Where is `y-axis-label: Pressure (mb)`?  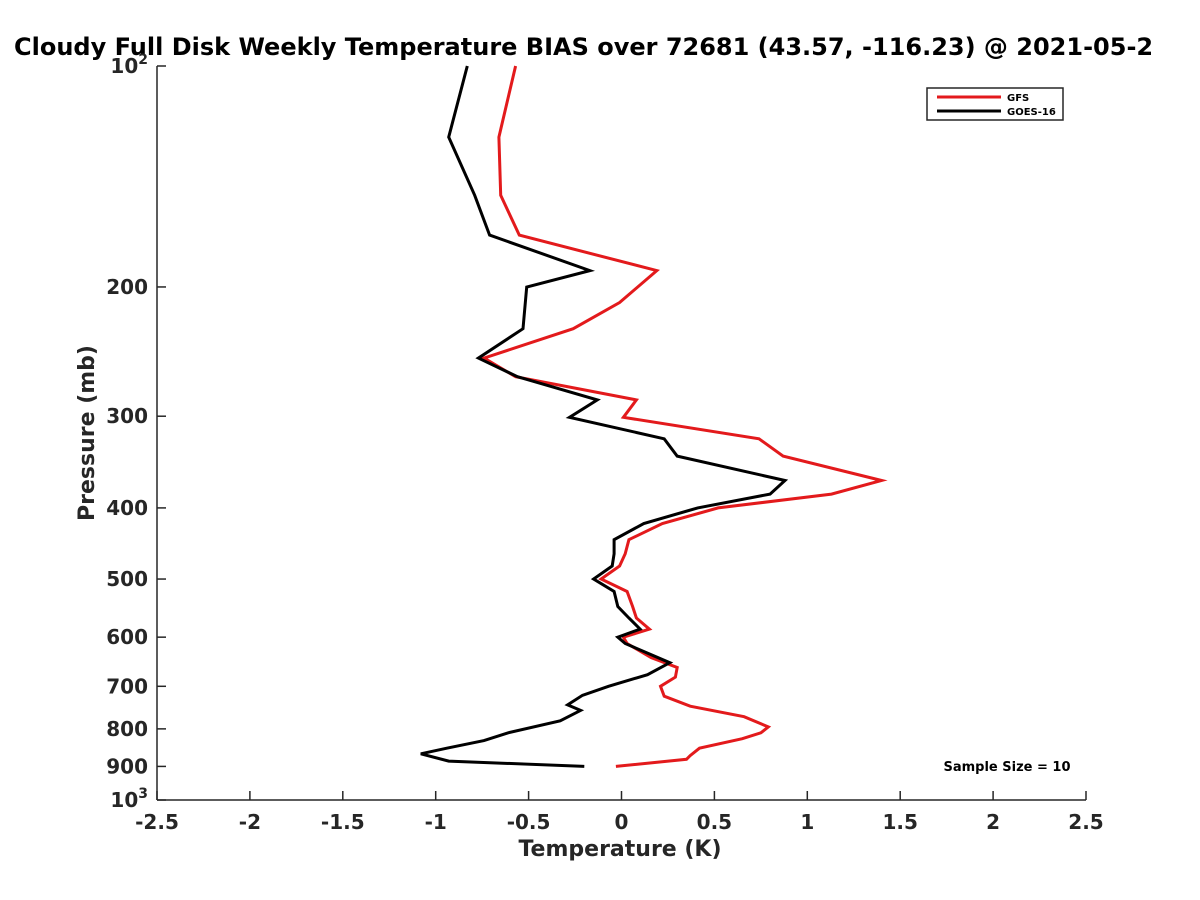 y-axis-label: Pressure (mb) is located at coordinates (87, 433).